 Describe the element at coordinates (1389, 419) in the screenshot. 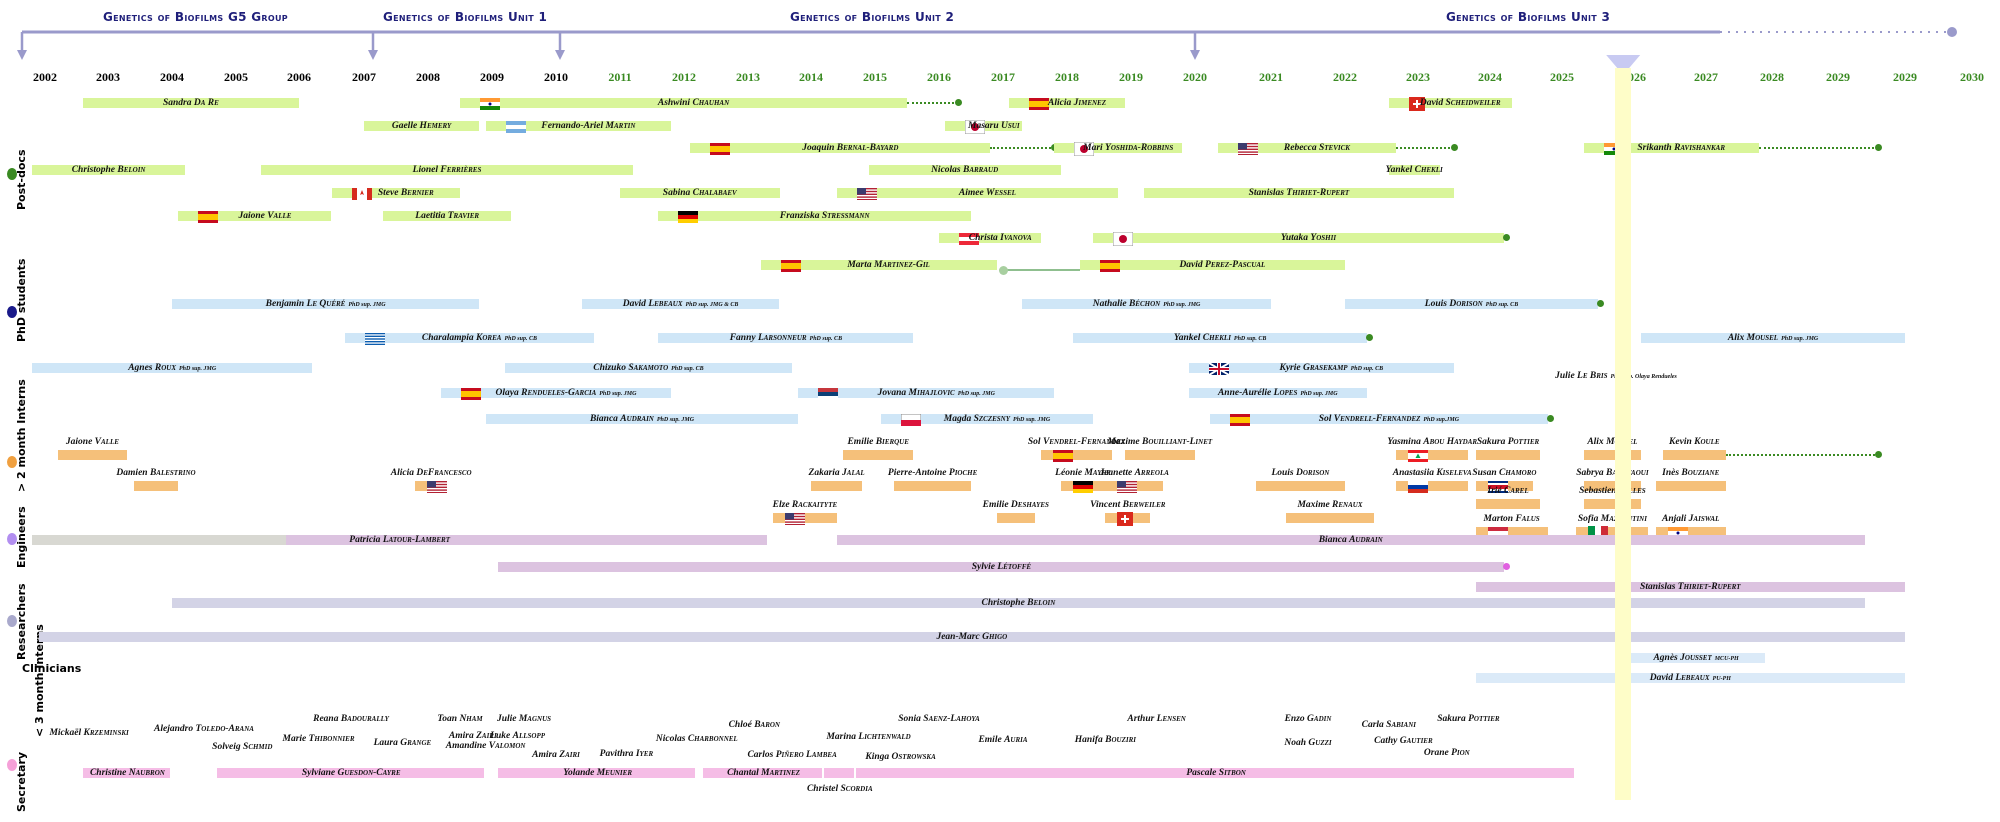

I see `person-name: Sol Vendrell-Fernandez PhD sup.JMG` at that location.